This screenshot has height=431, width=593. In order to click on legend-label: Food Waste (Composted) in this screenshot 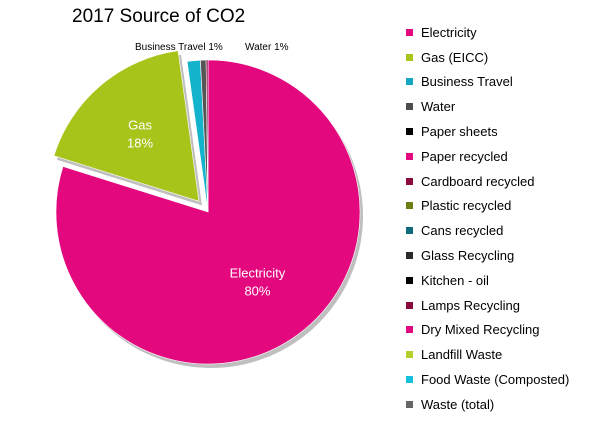, I will do `click(495, 380)`.